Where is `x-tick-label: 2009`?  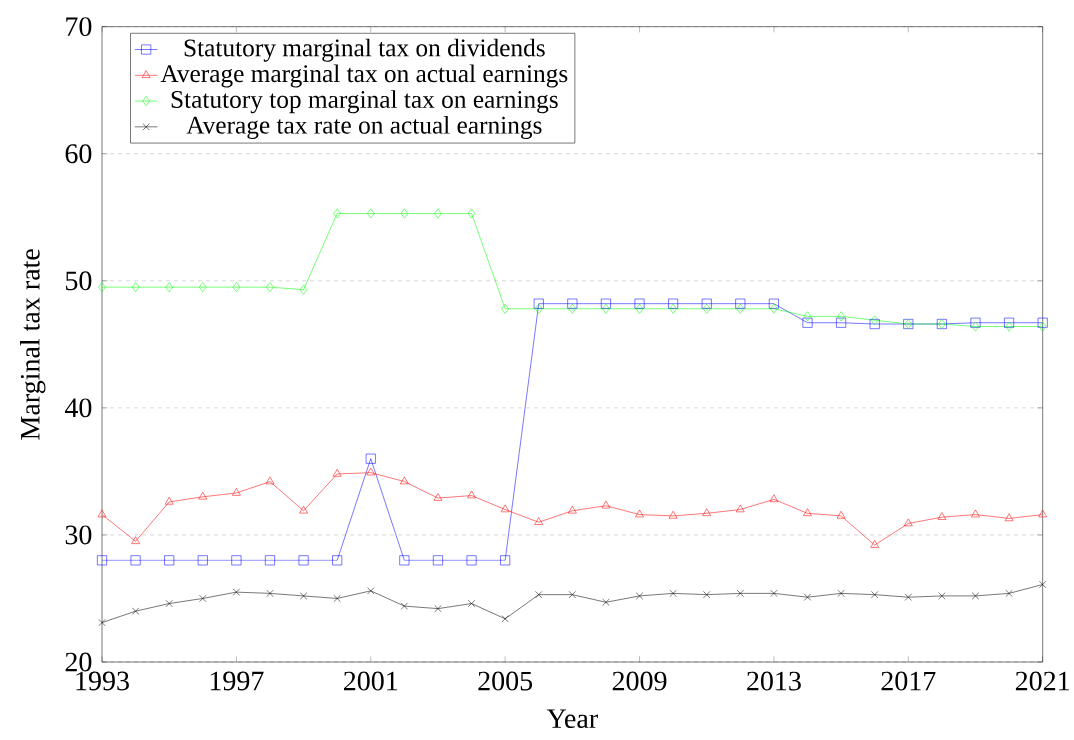
x-tick-label: 2009 is located at coordinates (639, 681).